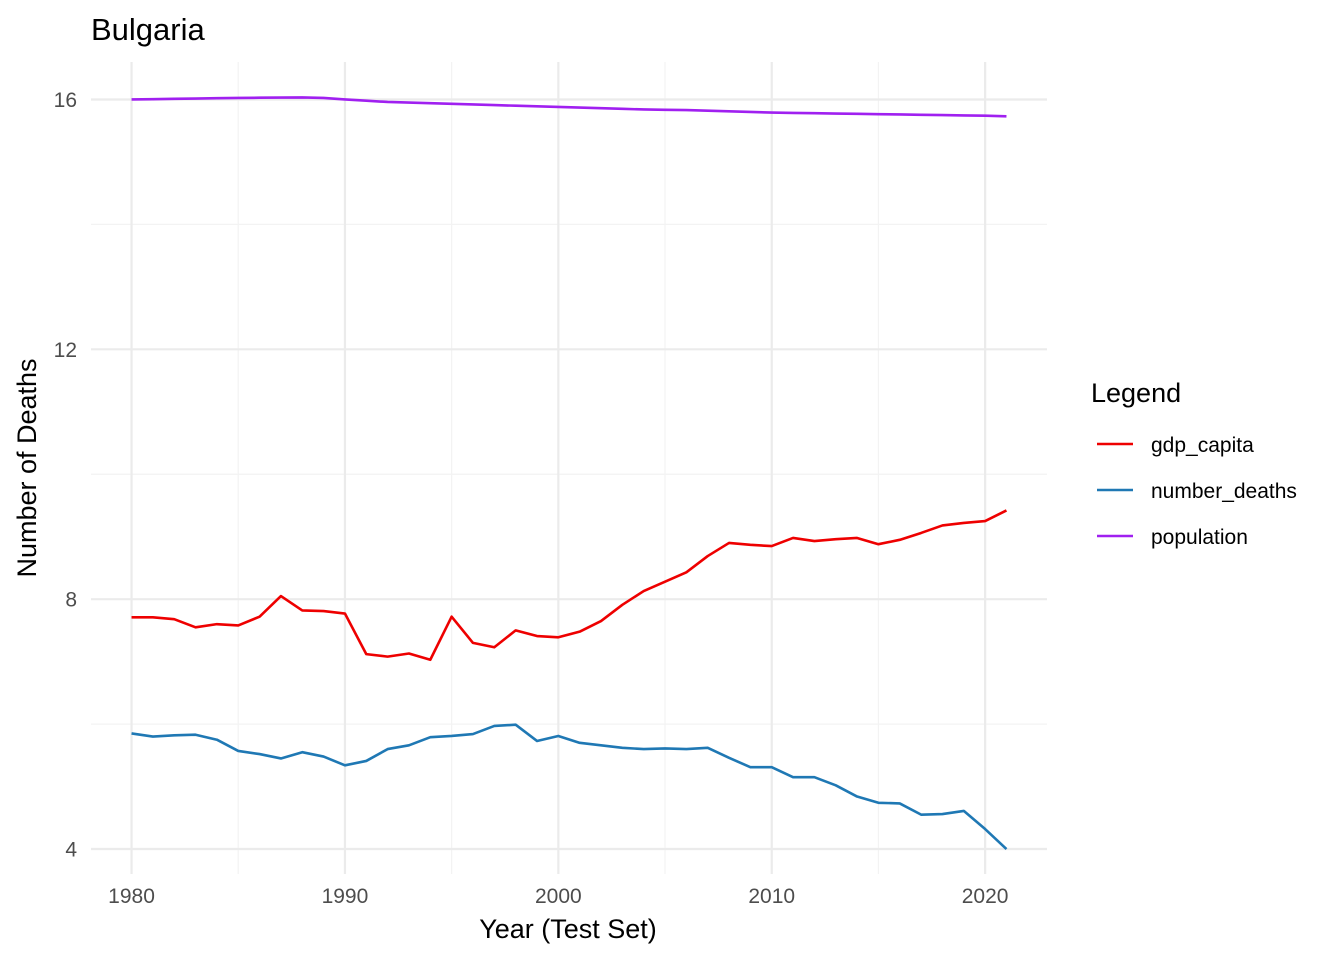 This screenshot has width=1344, height=960. Describe the element at coordinates (345, 896) in the screenshot. I see `x-tick-label: 1990` at that location.